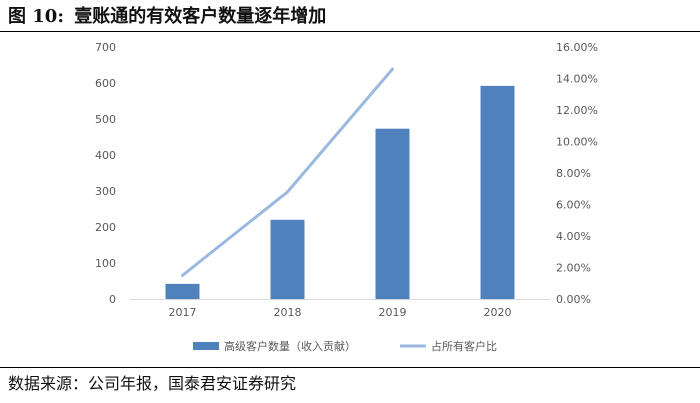  I want to click on y-left-tick-label: 600, so click(105, 83).